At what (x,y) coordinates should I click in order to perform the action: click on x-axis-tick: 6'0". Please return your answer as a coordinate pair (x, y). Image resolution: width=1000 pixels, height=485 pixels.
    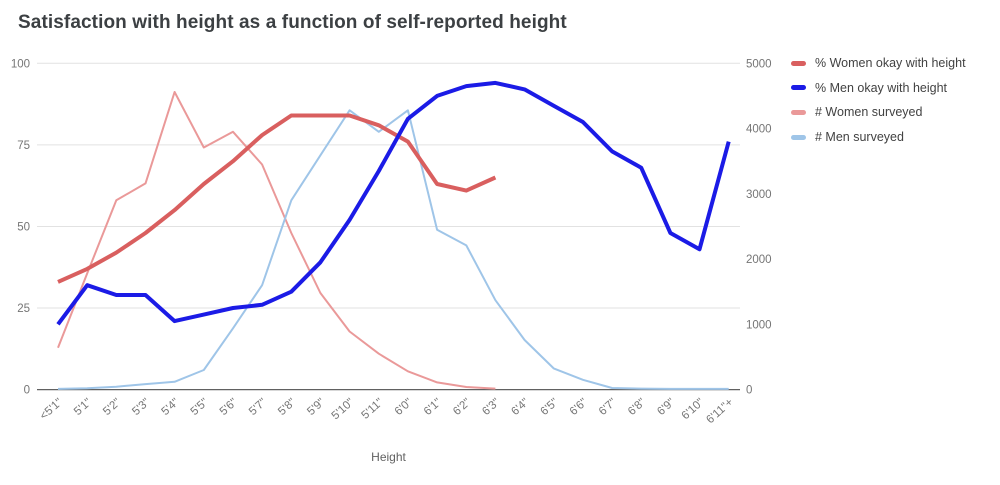
    Looking at the image, I should click on (404, 407).